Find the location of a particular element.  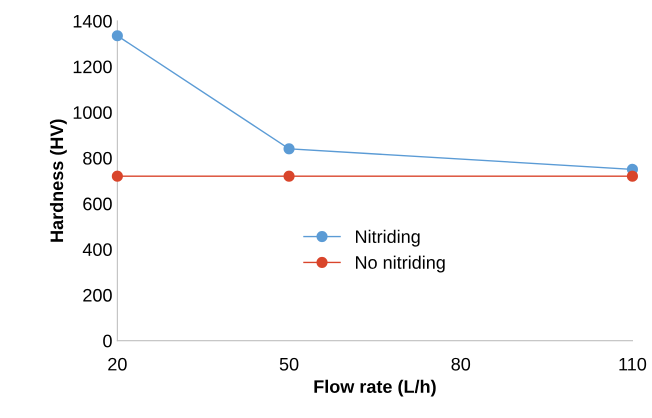

x-axis-title: Flow rate (L/h) is located at coordinates (375, 388).